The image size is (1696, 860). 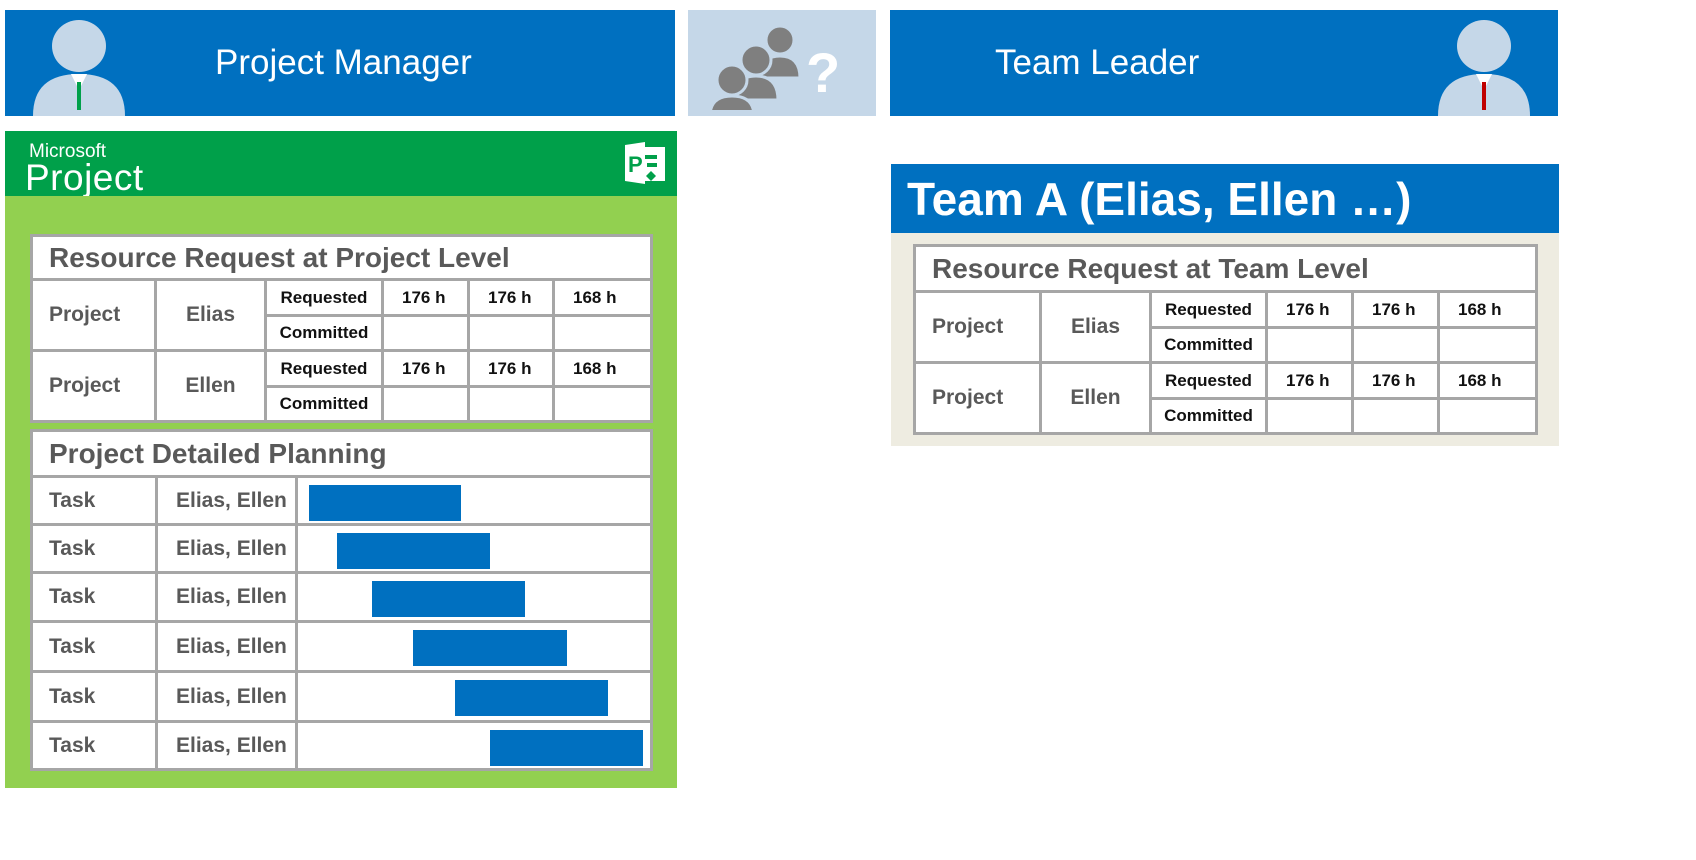 I want to click on team-title: Team A (Elias, Ellen …), so click(x=1159, y=198).